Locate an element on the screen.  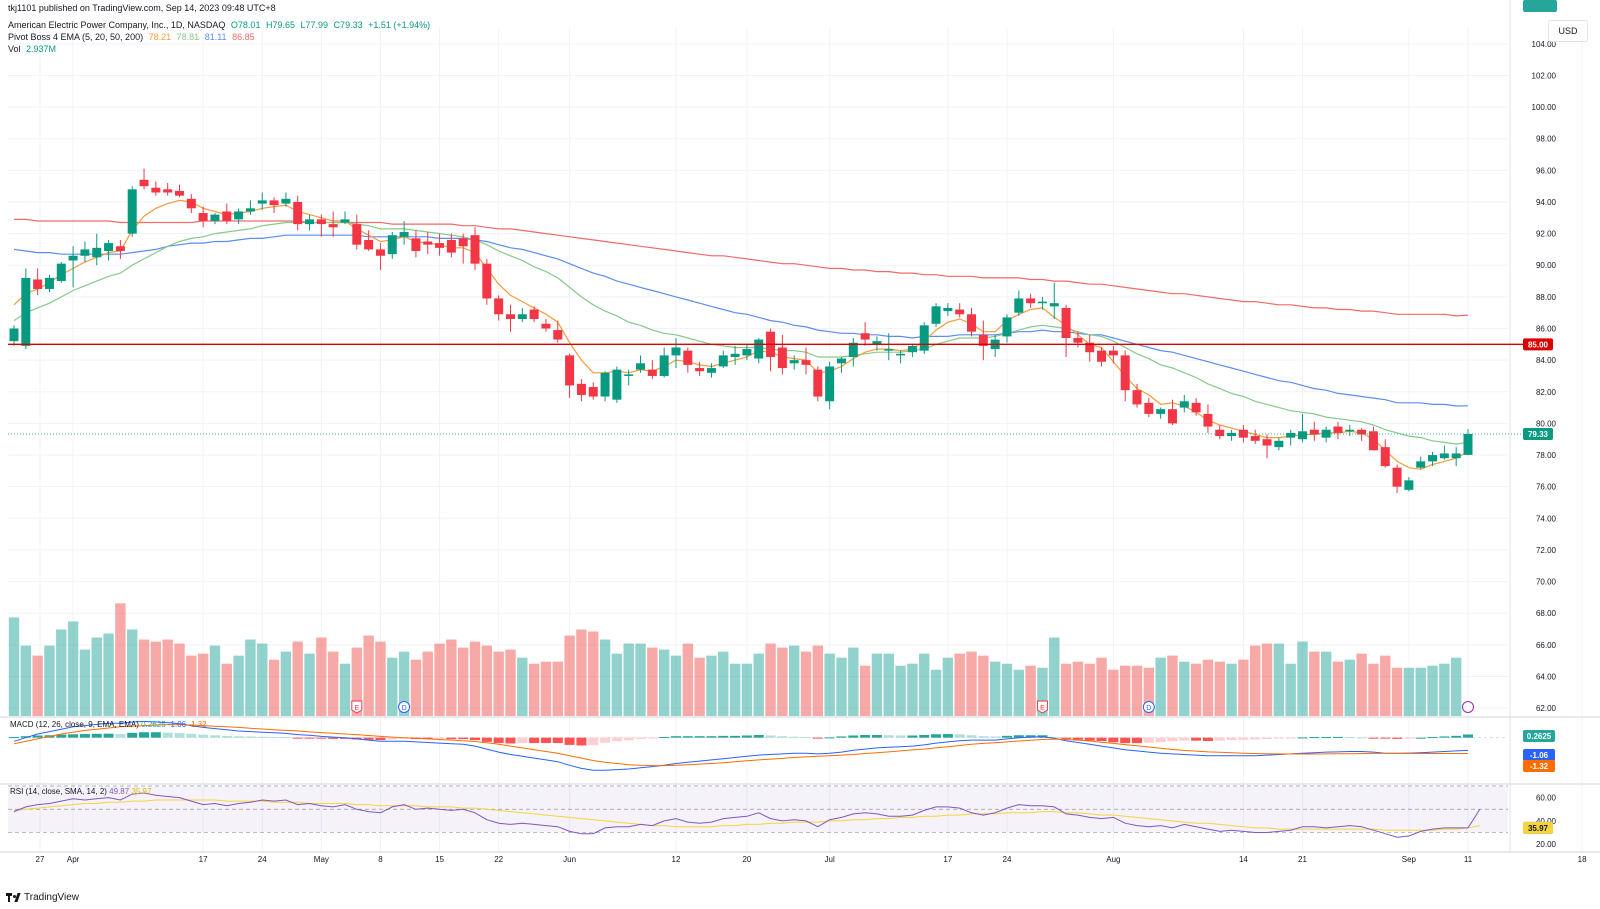
time-tick-label: 24 is located at coordinates (1007, 859).